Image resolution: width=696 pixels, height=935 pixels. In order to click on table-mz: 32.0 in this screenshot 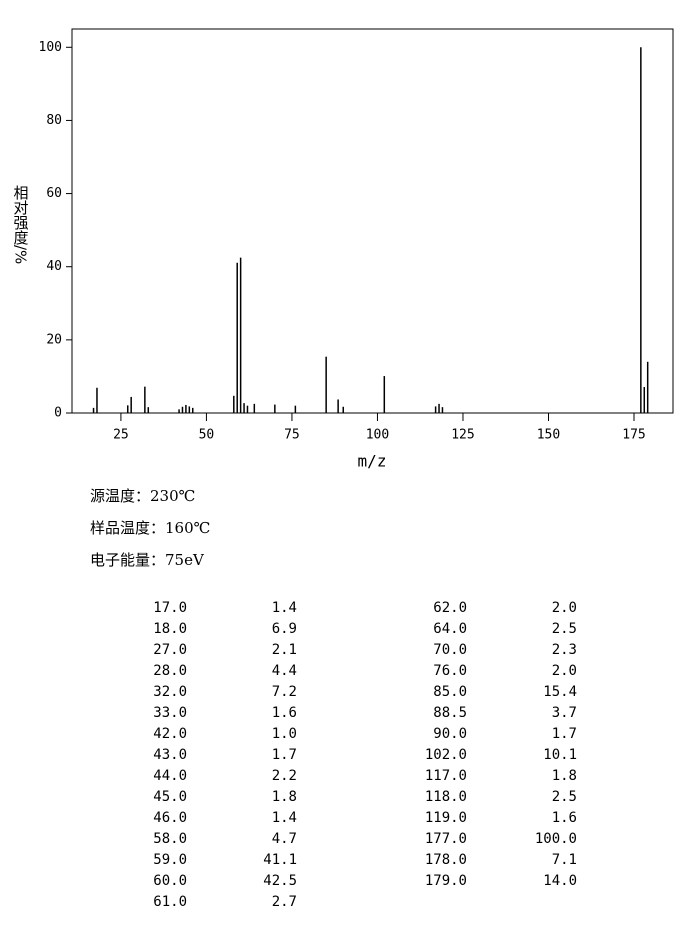, I will do `click(170, 692)`.